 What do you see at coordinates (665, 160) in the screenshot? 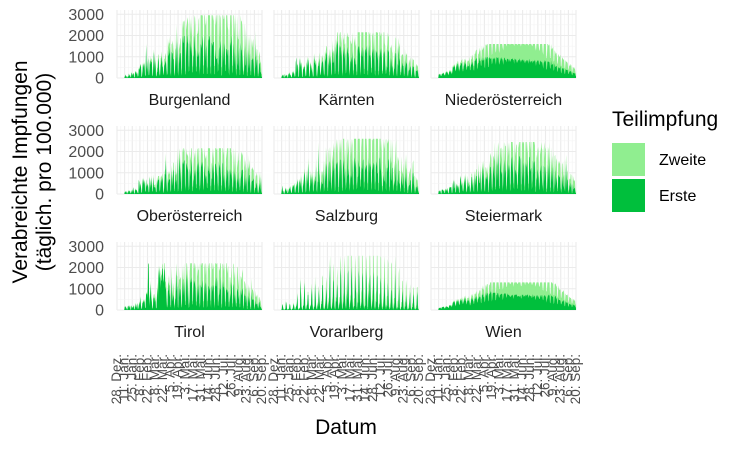
I see `legend: Teilimpfung Zweite Erste` at bounding box center [665, 160].